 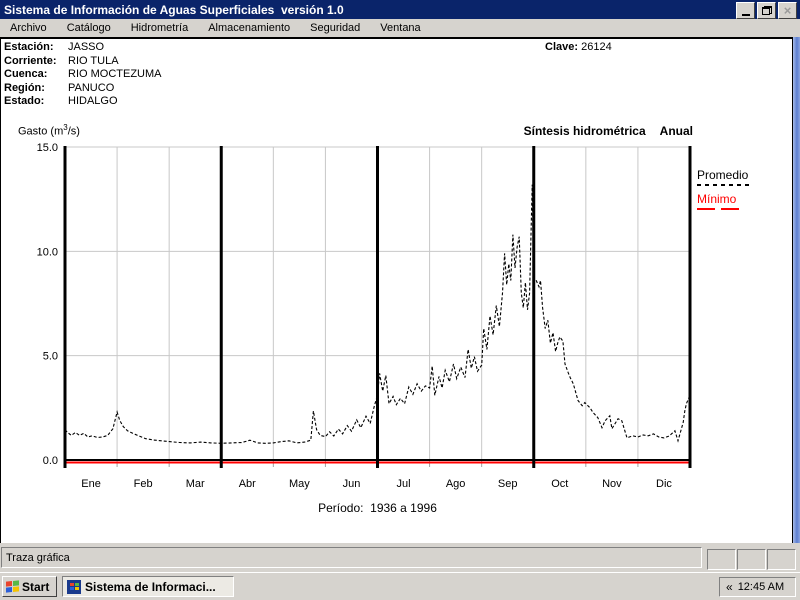 I want to click on station-value: JASSO, so click(x=86, y=47).